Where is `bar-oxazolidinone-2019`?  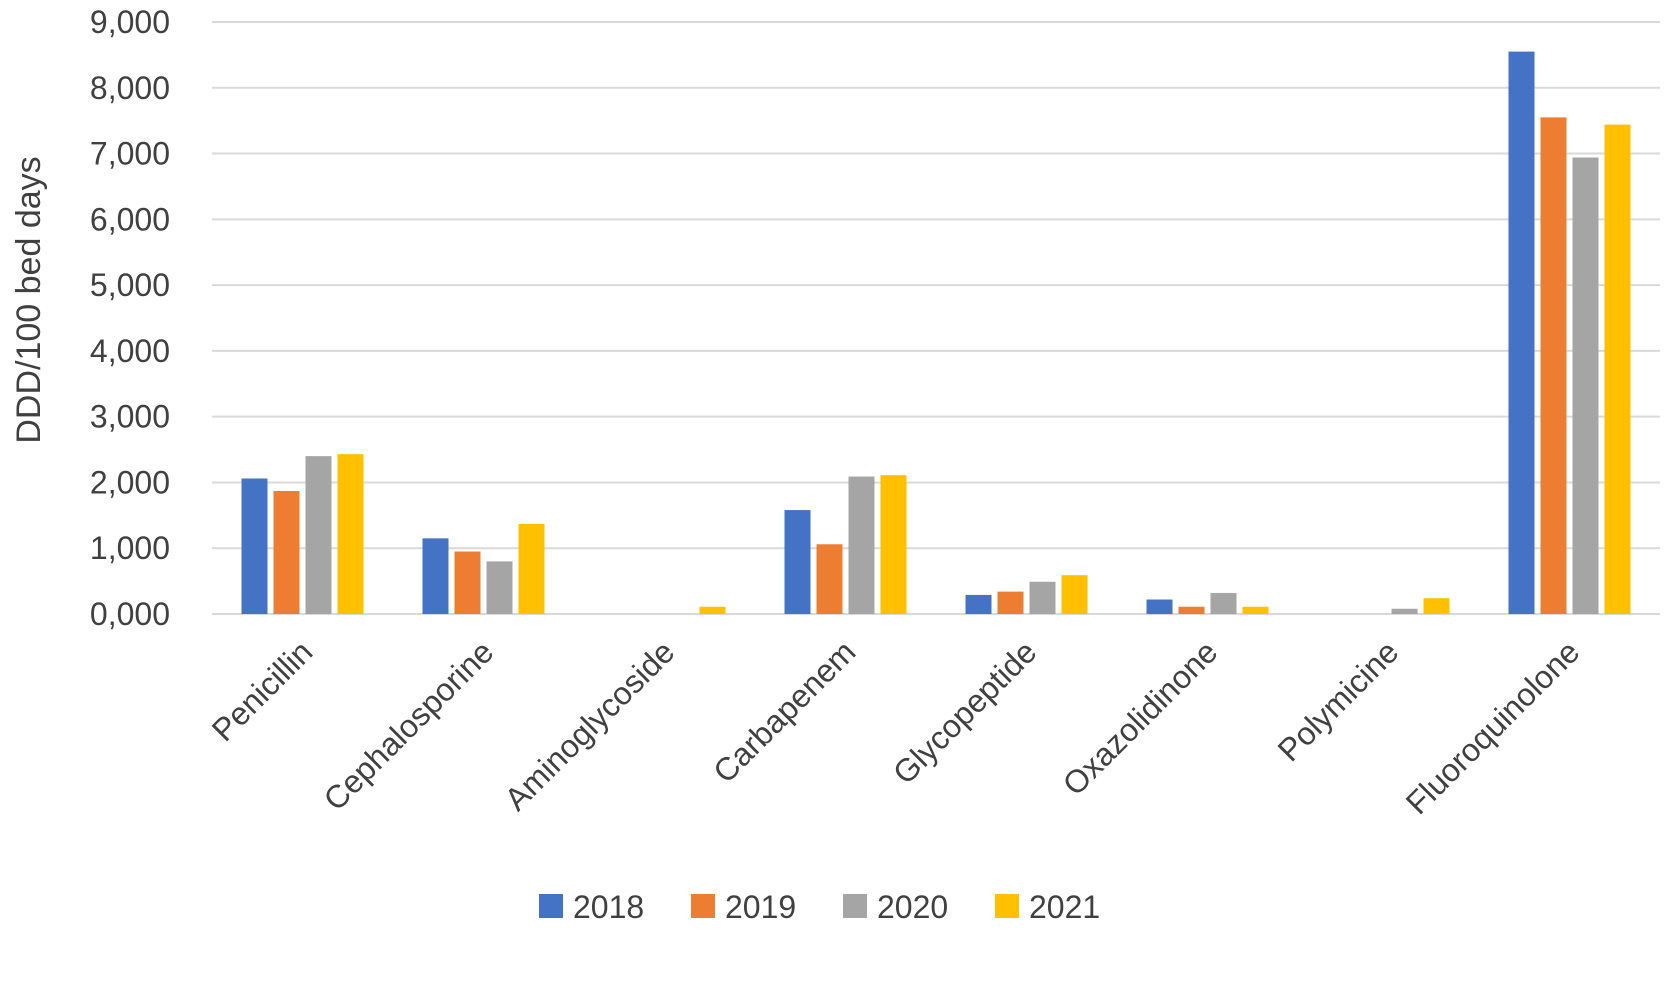 bar-oxazolidinone-2019 is located at coordinates (1191, 610).